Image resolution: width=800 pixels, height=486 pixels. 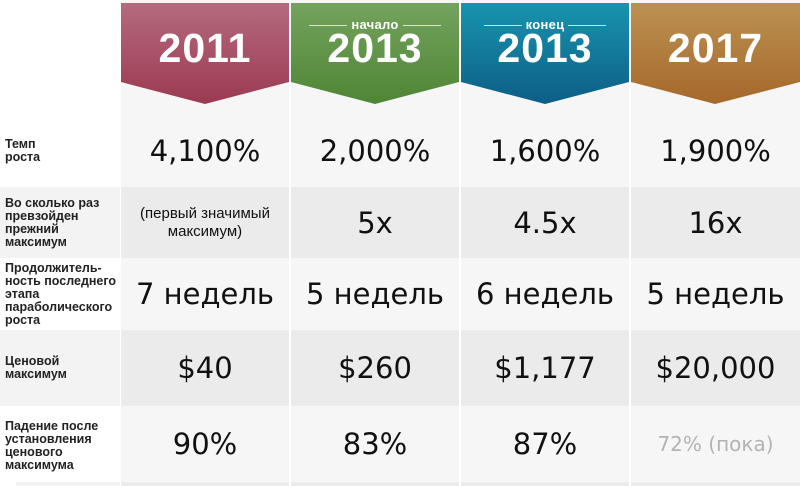 I want to click on cell-exceeded: 16x, so click(x=715, y=222).